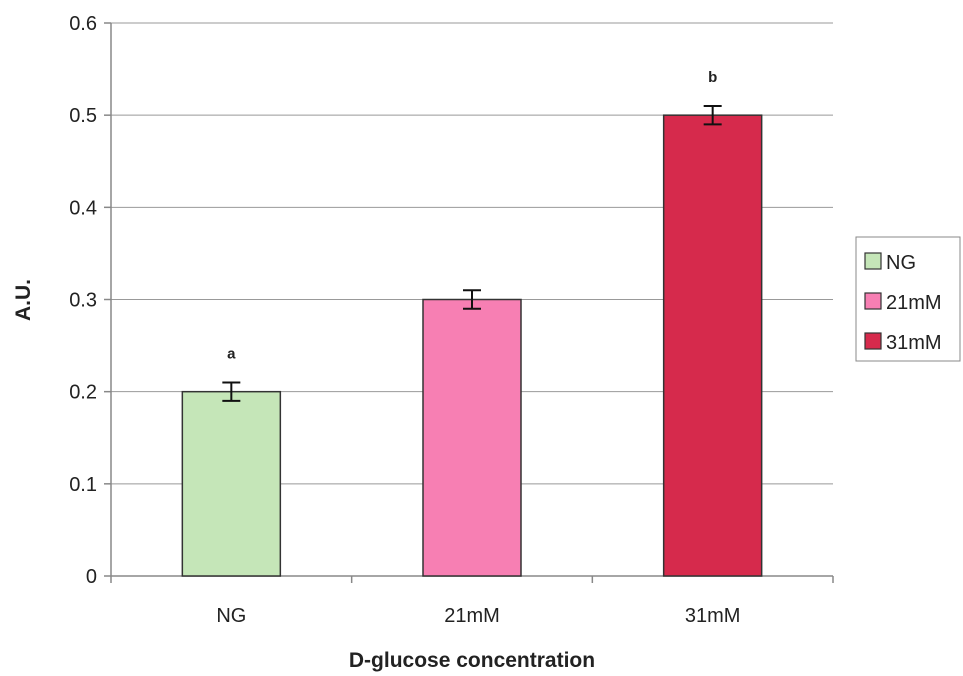 The image size is (963, 676). I want to click on error-bar-21mM, so click(472, 299).